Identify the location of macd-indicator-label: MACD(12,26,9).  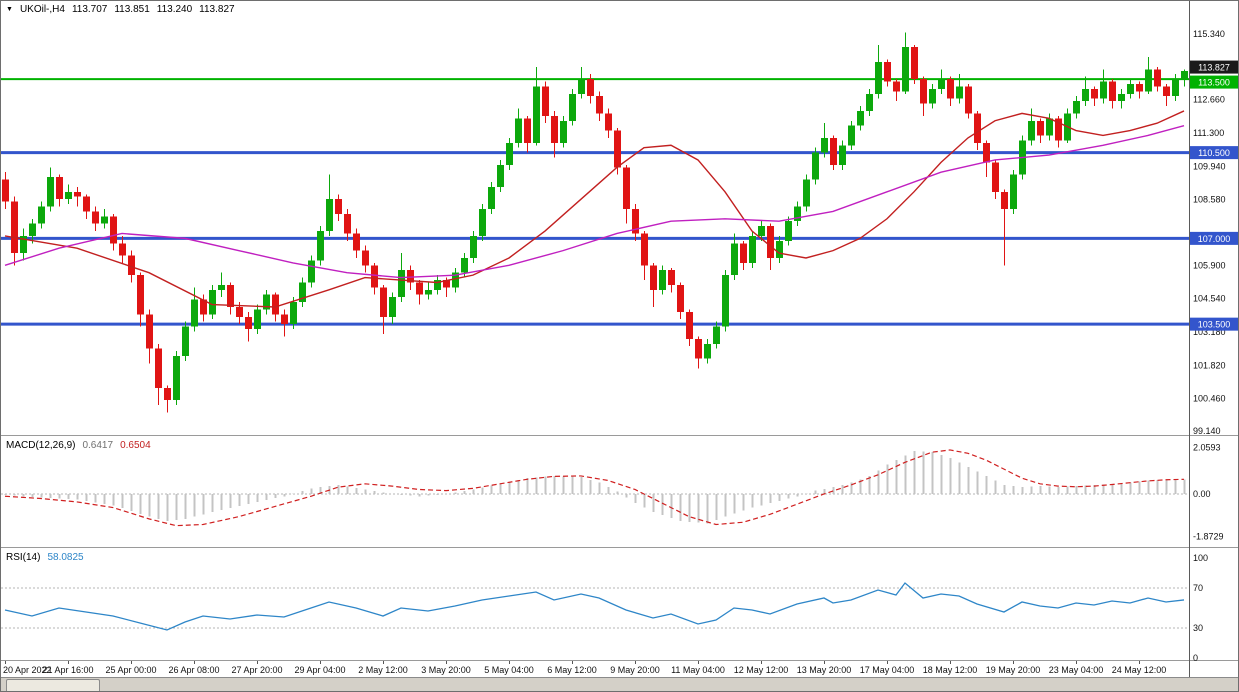
(41, 445).